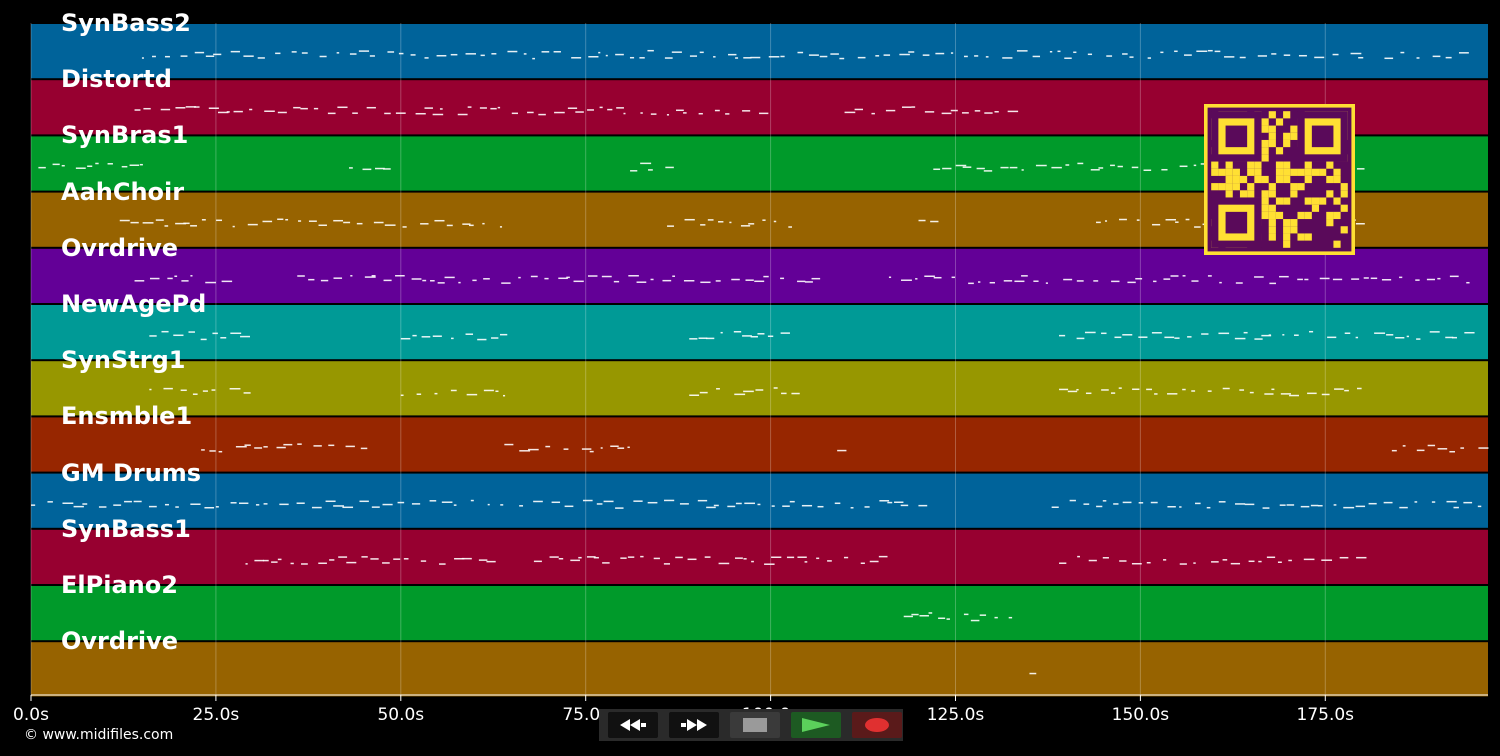 The width and height of the screenshot is (1500, 756). I want to click on play-button, so click(816, 725).